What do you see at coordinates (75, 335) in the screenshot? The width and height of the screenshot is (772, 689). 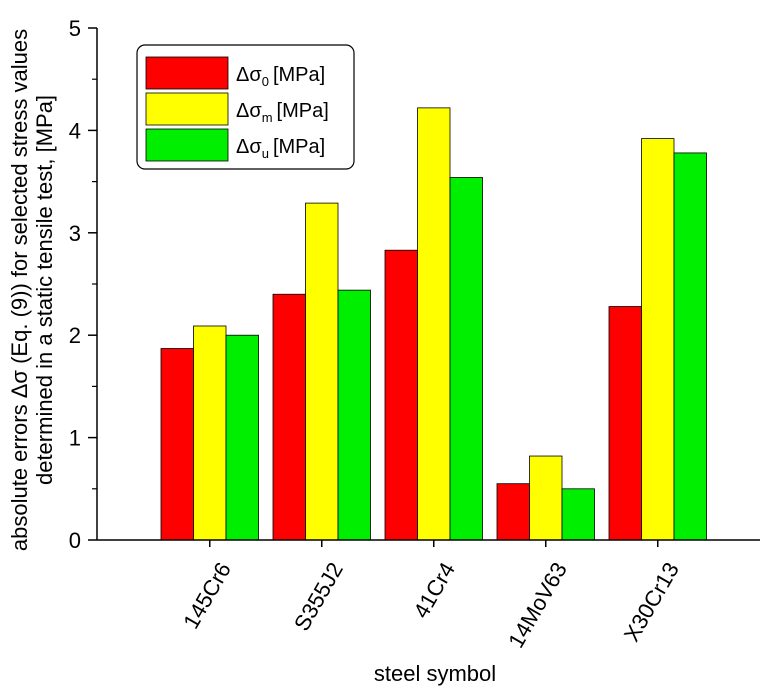 I see `y-tick-label: 2` at bounding box center [75, 335].